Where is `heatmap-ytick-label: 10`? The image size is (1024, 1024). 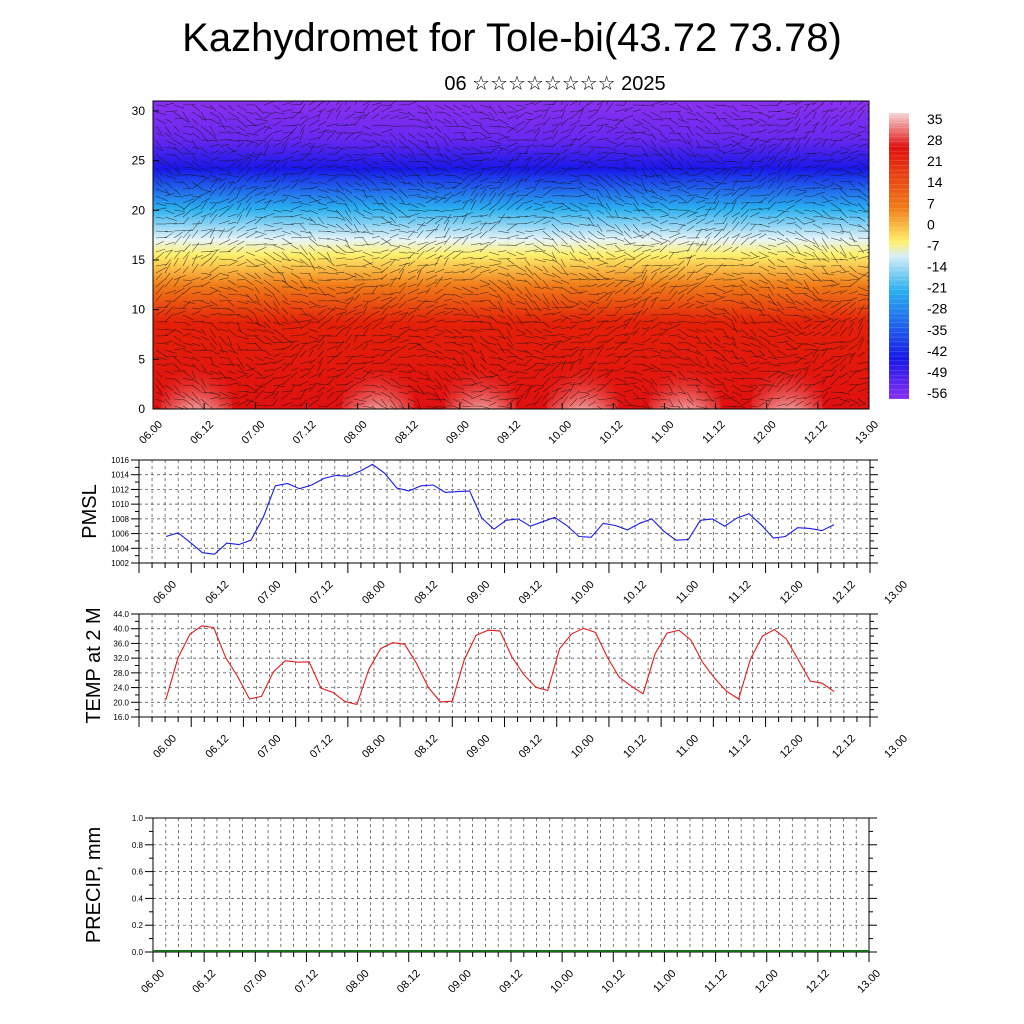 heatmap-ytick-label: 10 is located at coordinates (139, 310).